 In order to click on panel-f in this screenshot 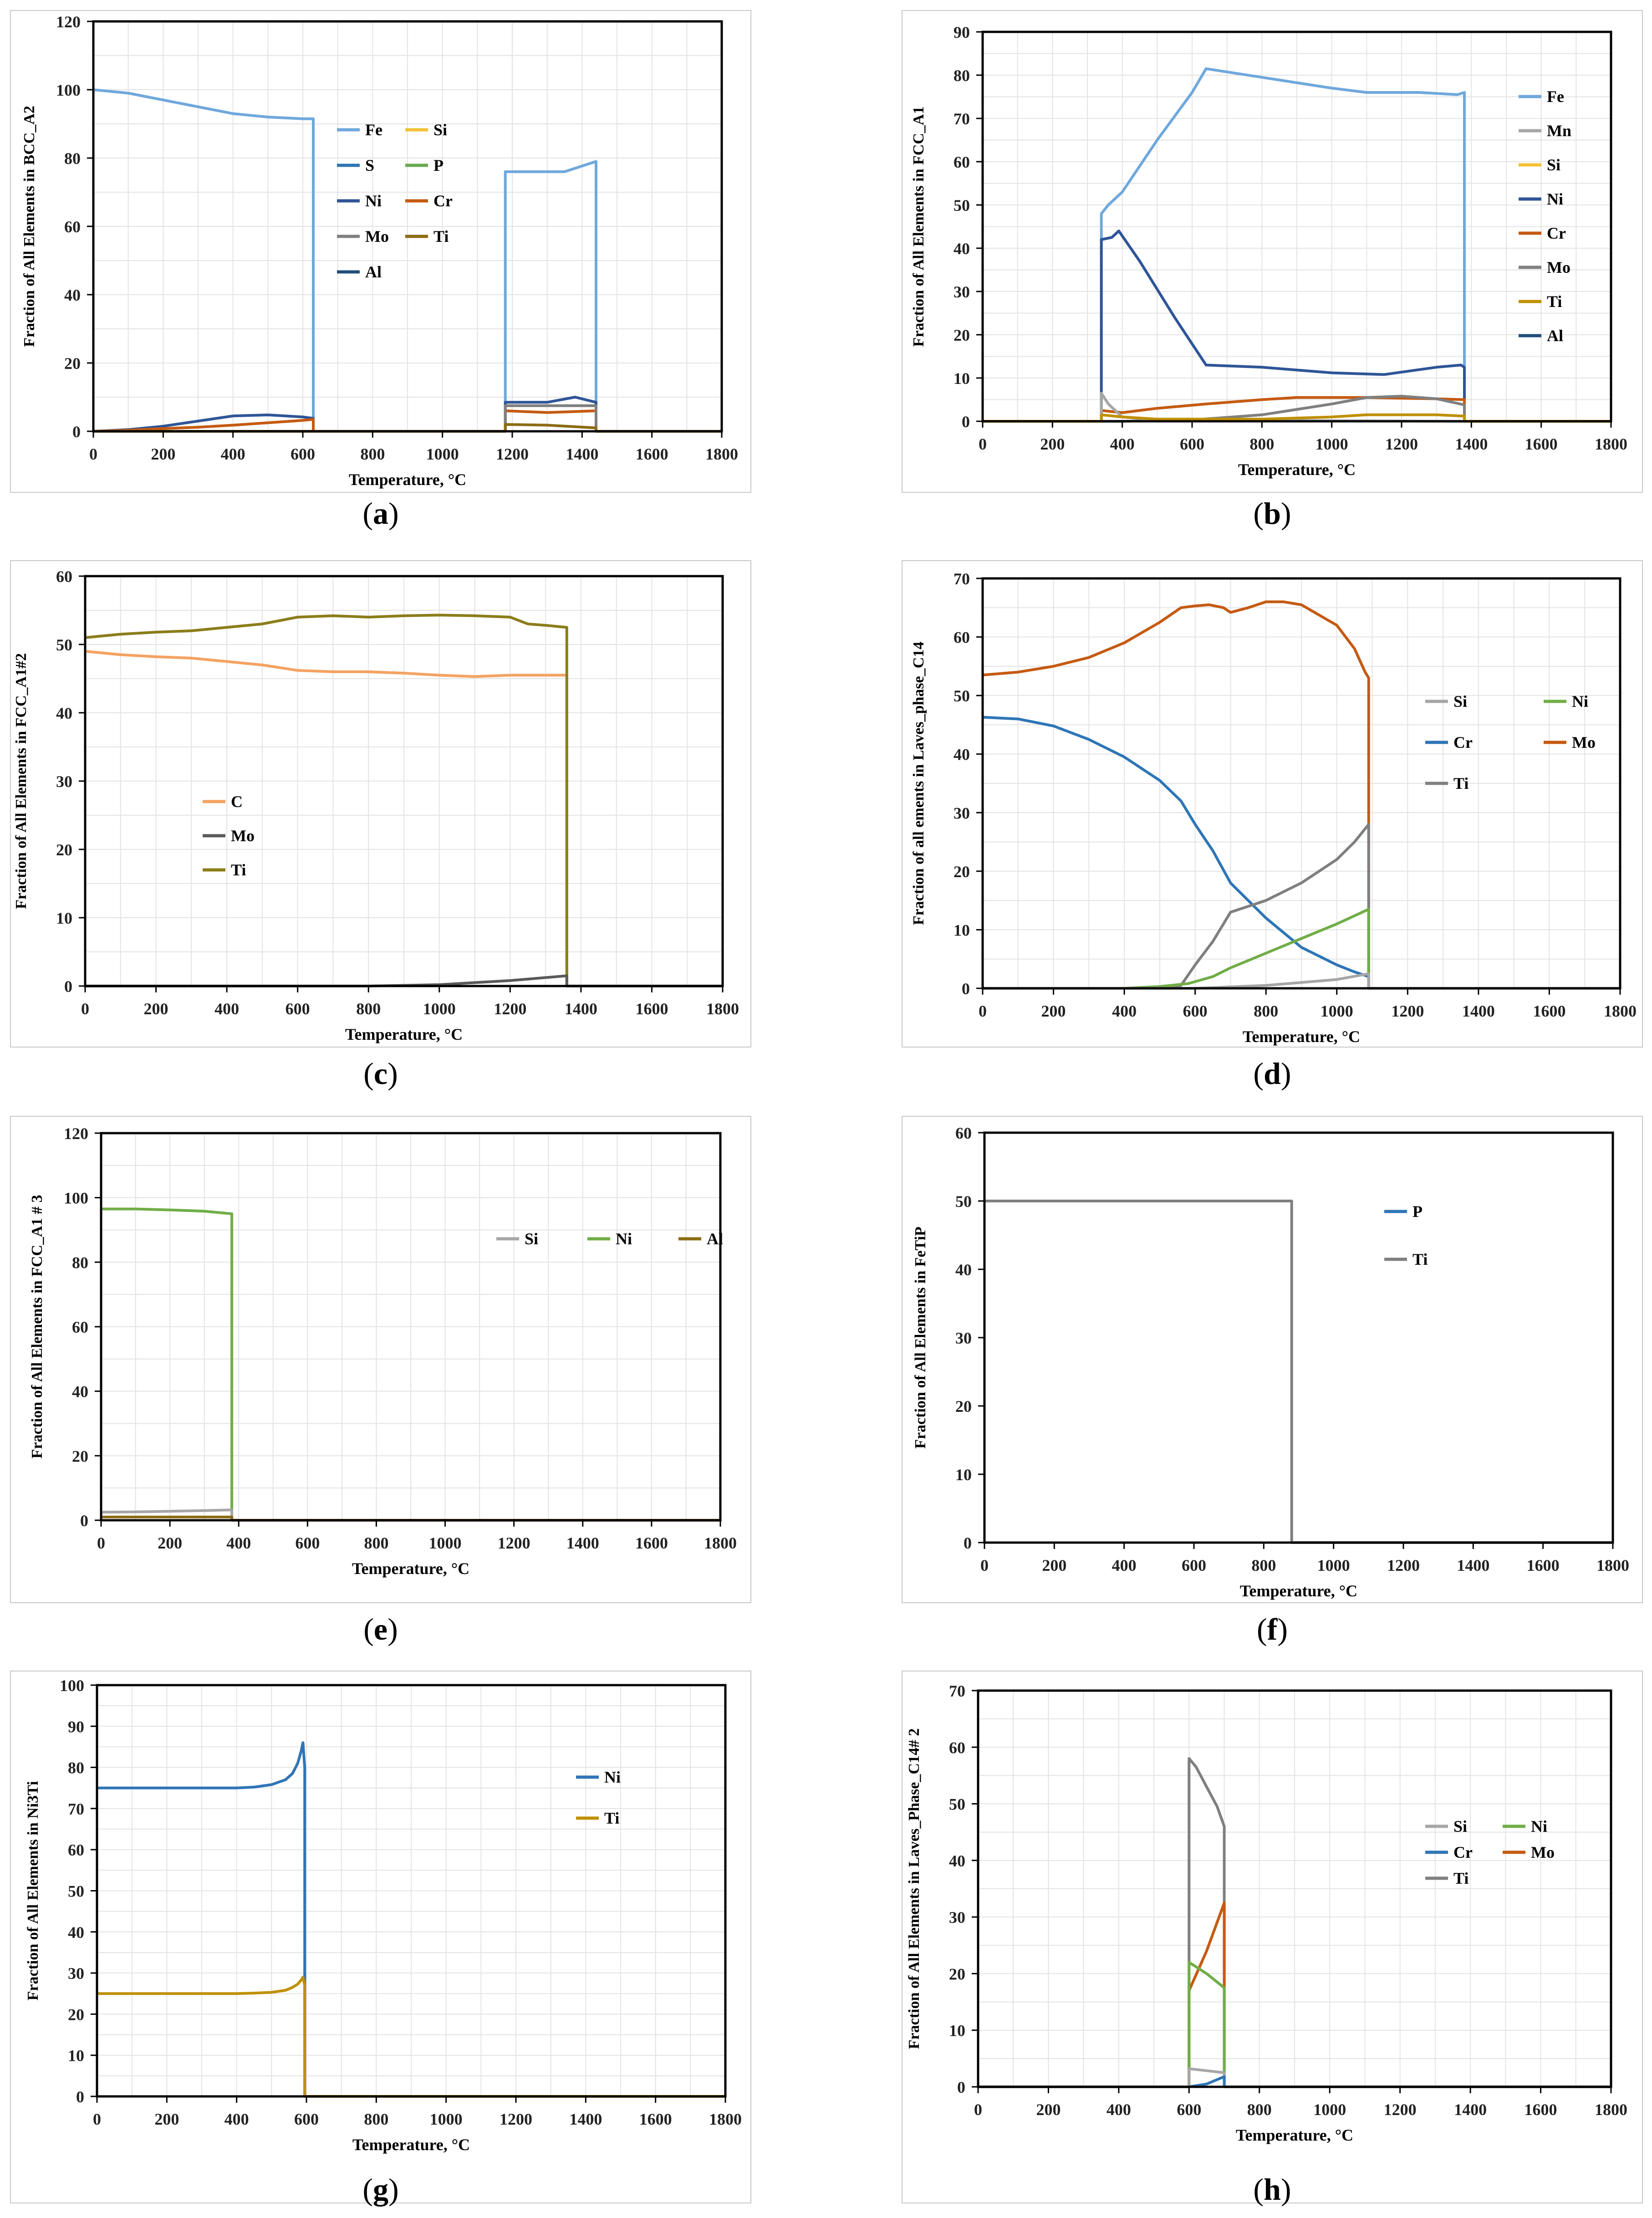, I will do `click(1272, 1359)`.